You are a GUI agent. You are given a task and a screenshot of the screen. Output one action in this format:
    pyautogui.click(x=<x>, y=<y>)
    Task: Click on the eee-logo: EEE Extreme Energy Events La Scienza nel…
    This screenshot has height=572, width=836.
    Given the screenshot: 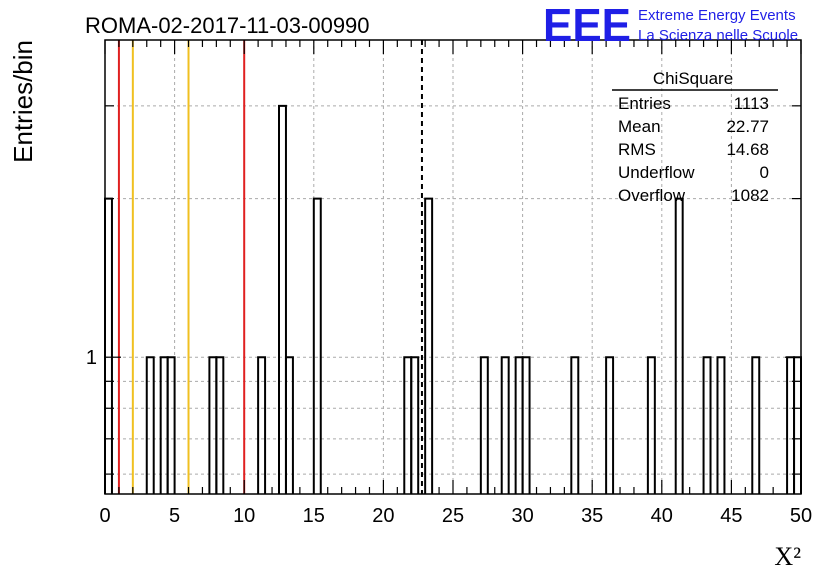 What is the action you would take?
    pyautogui.click(x=670, y=25)
    